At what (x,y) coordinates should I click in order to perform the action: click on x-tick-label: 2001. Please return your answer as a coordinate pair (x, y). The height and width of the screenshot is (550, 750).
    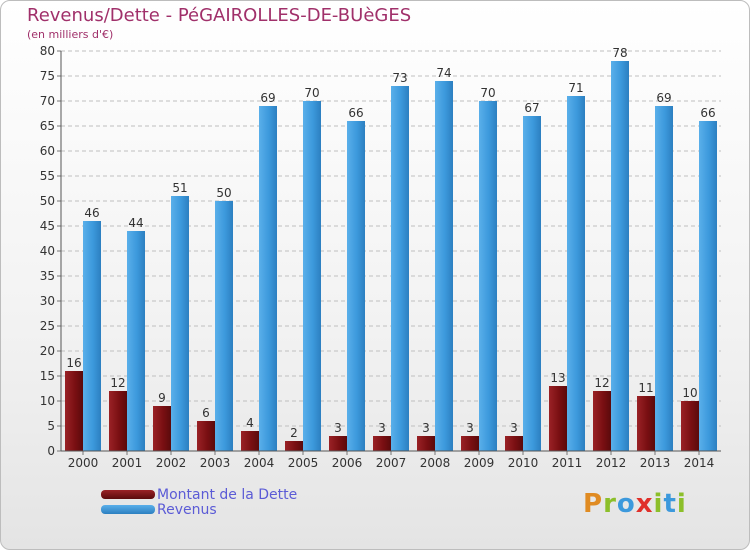
    Looking at the image, I should click on (127, 463).